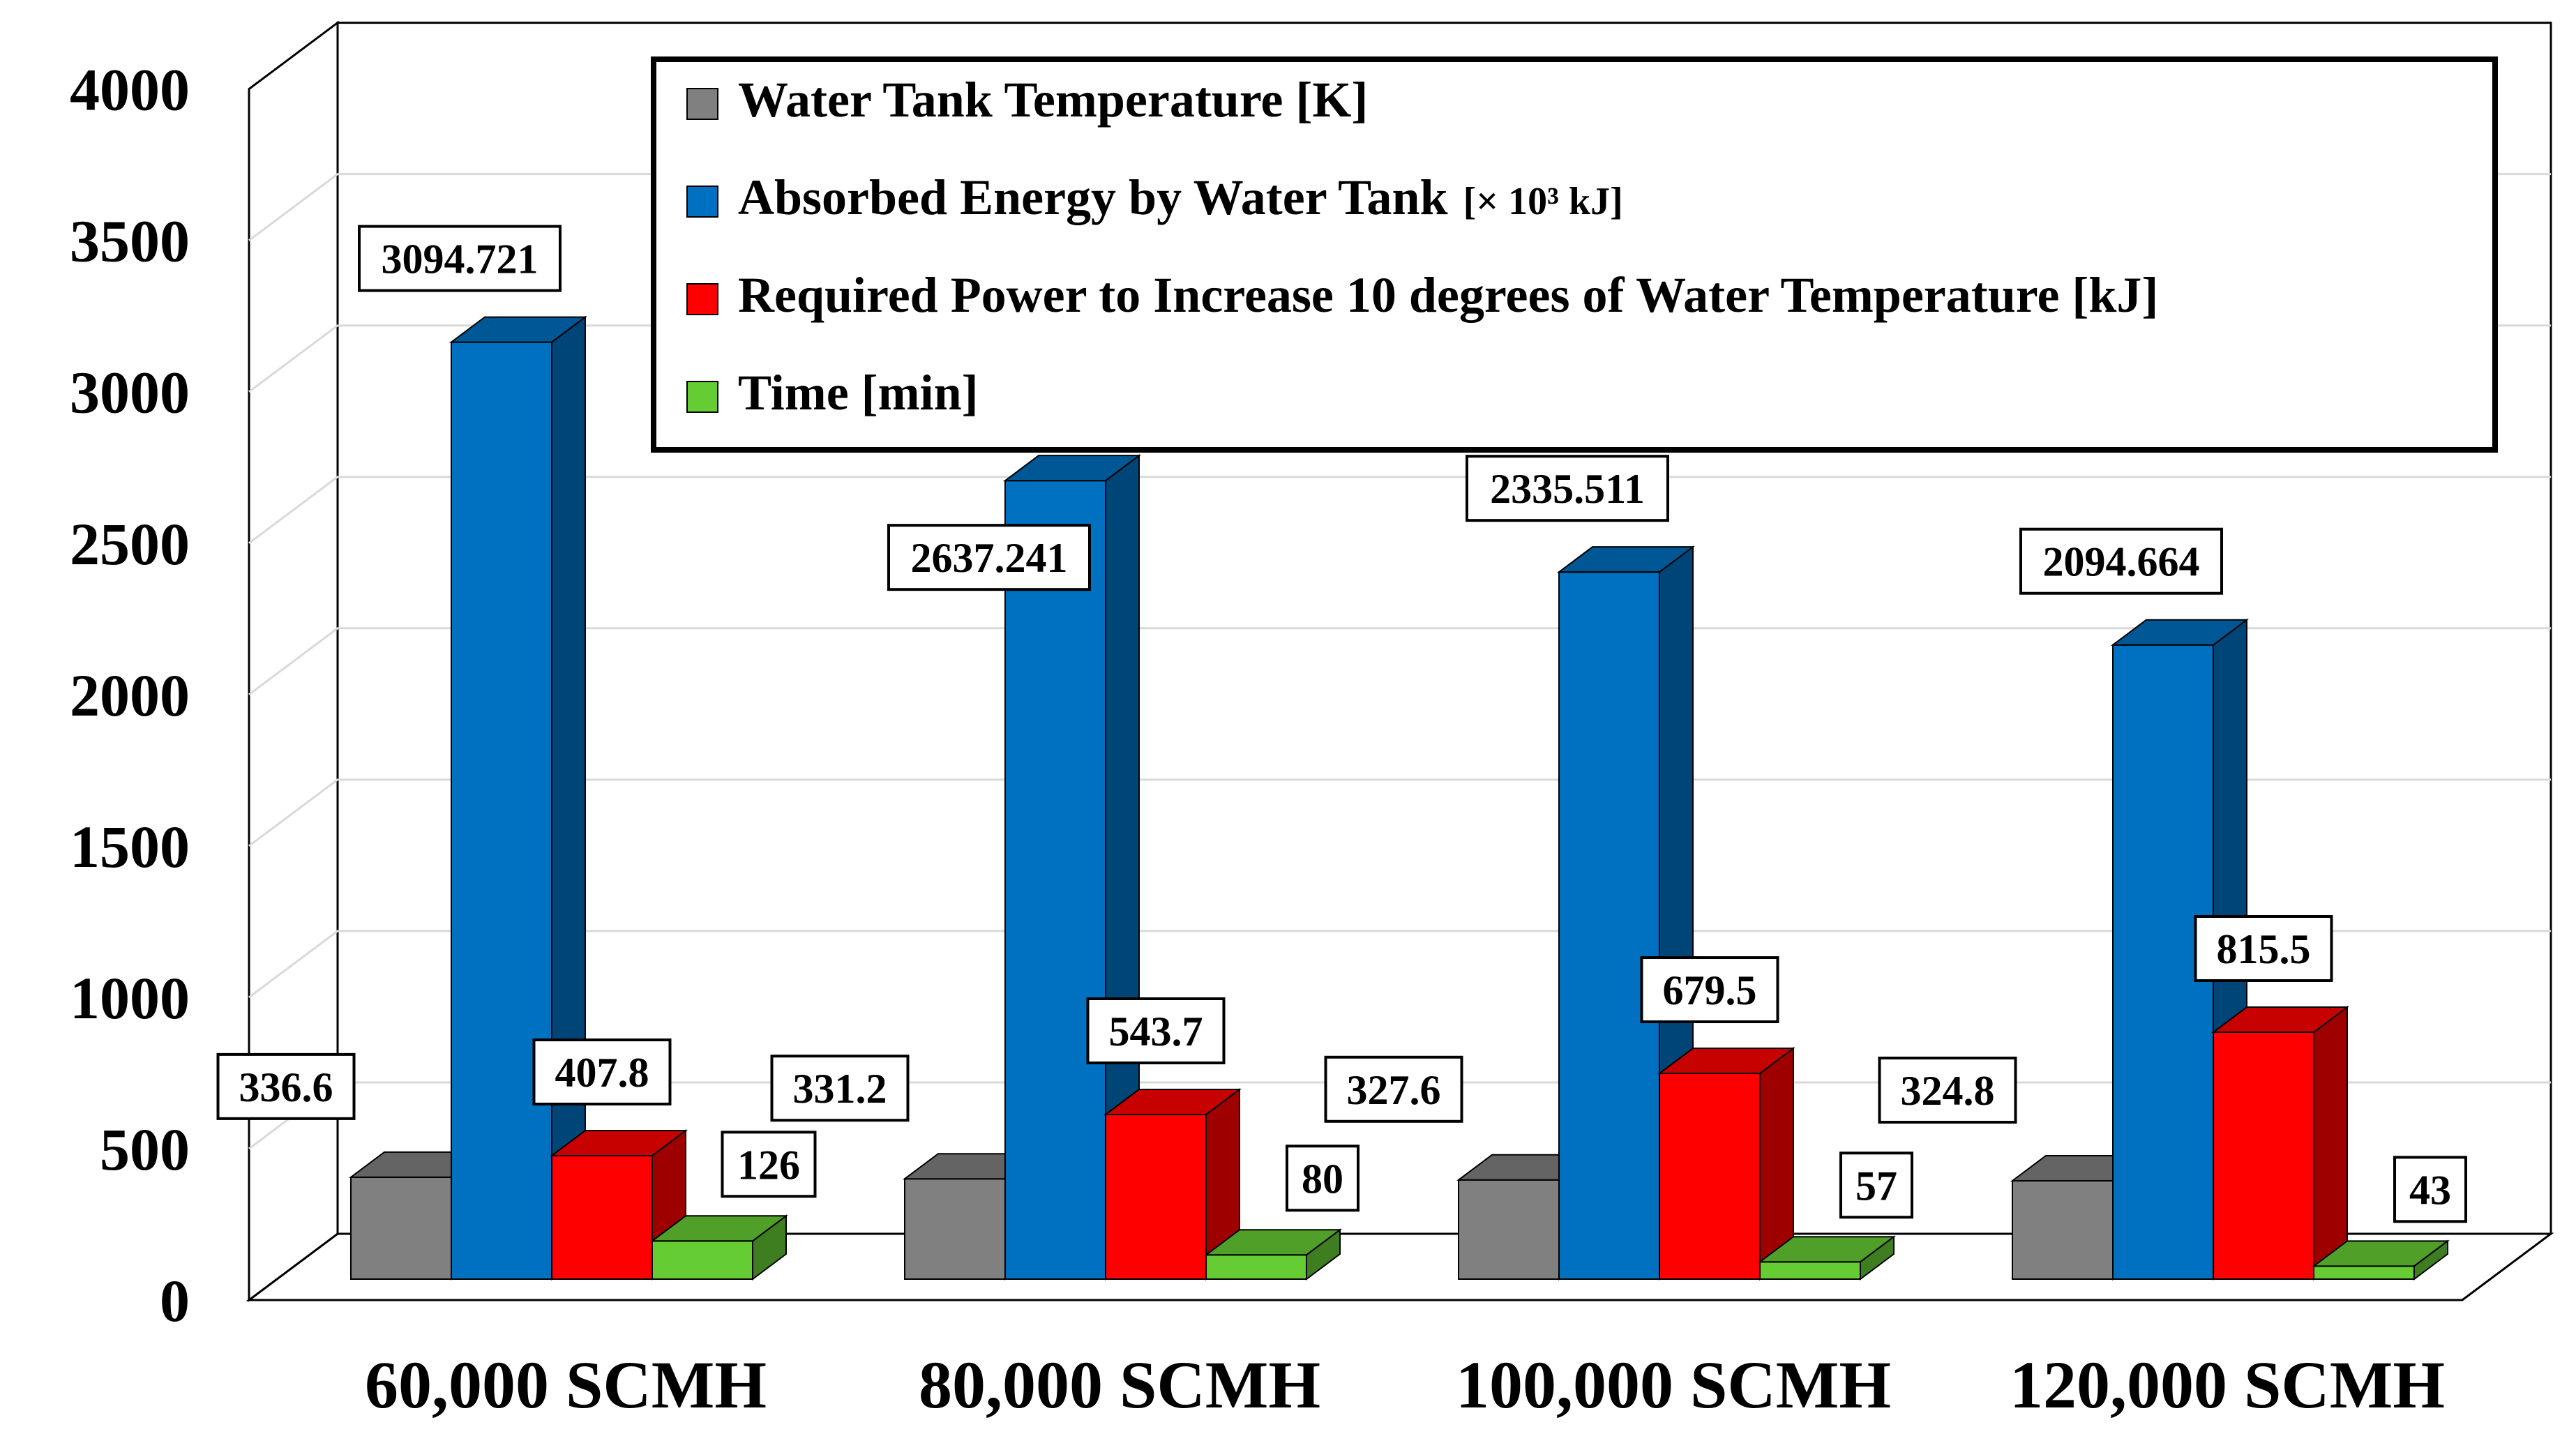  I want to click on y-tick-label: 2500, so click(130, 544).